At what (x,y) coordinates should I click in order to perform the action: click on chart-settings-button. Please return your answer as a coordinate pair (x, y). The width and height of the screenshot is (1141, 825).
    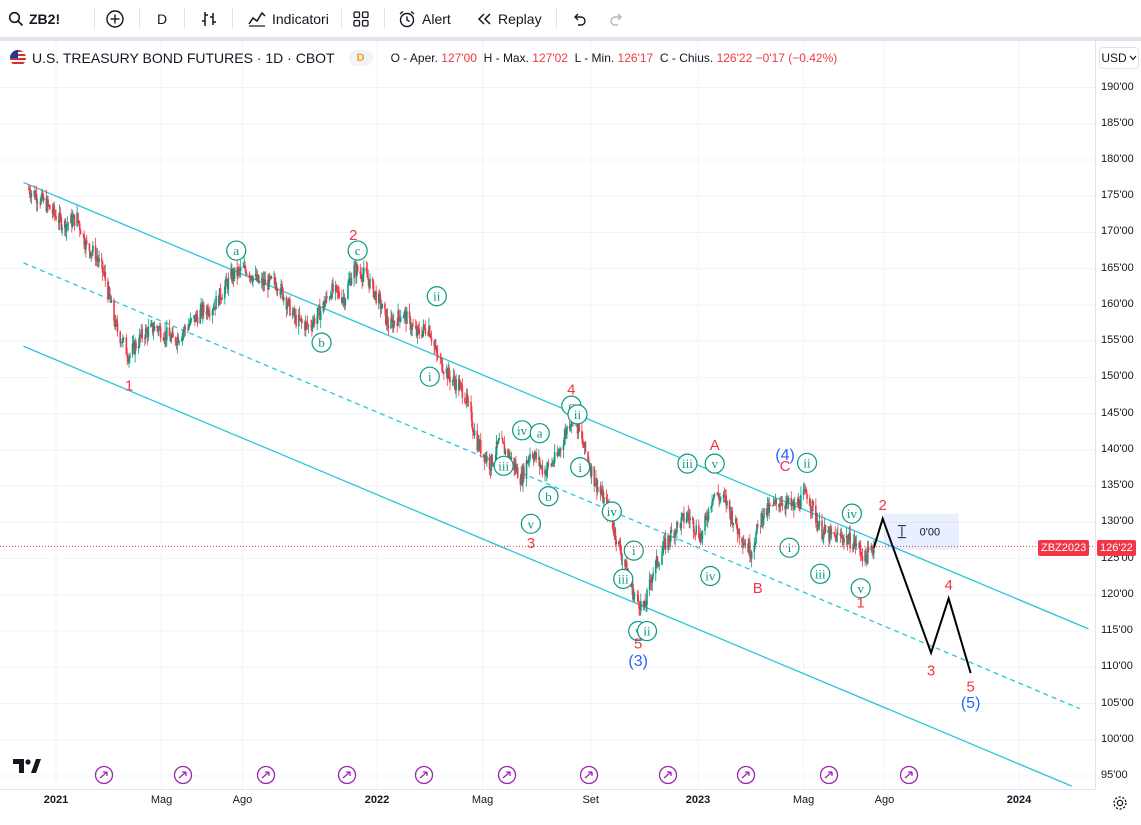
    Looking at the image, I should click on (1120, 805).